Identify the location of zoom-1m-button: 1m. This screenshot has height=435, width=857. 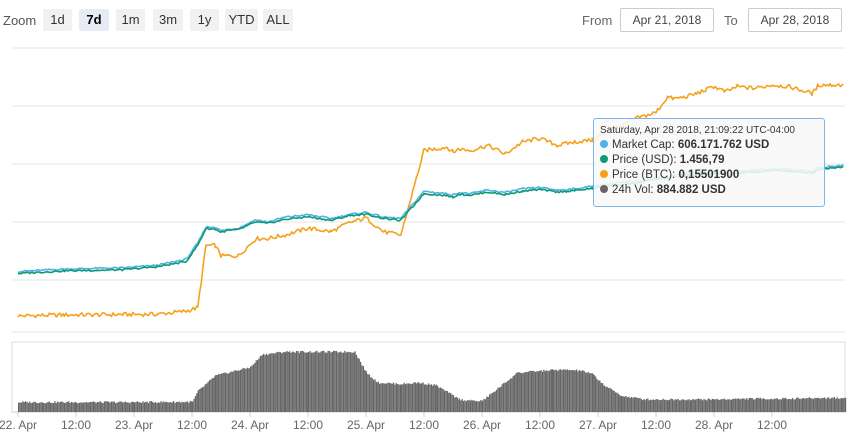
(130, 20).